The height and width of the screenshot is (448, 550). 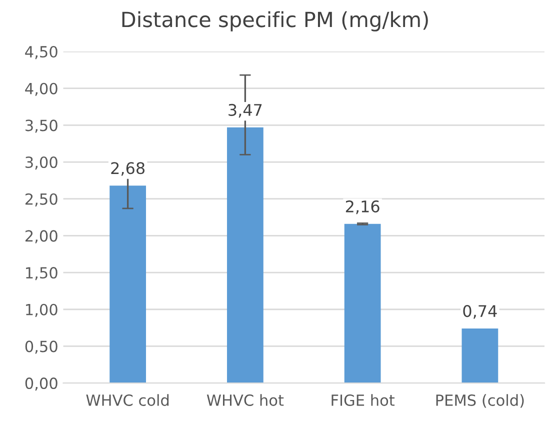 What do you see at coordinates (480, 312) in the screenshot?
I see `data-label: 0,74` at bounding box center [480, 312].